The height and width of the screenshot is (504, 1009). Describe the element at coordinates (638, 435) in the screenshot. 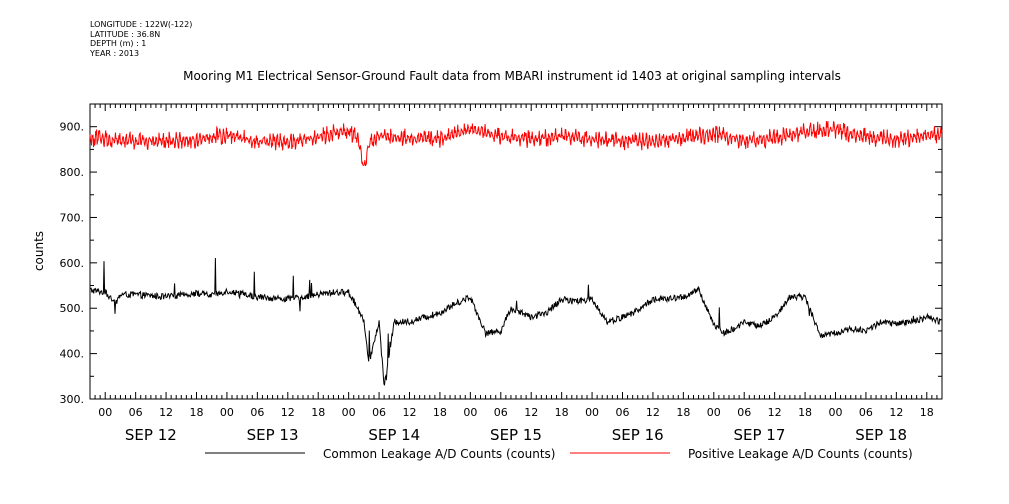

I see `x-date-label: SEP 16` at that location.